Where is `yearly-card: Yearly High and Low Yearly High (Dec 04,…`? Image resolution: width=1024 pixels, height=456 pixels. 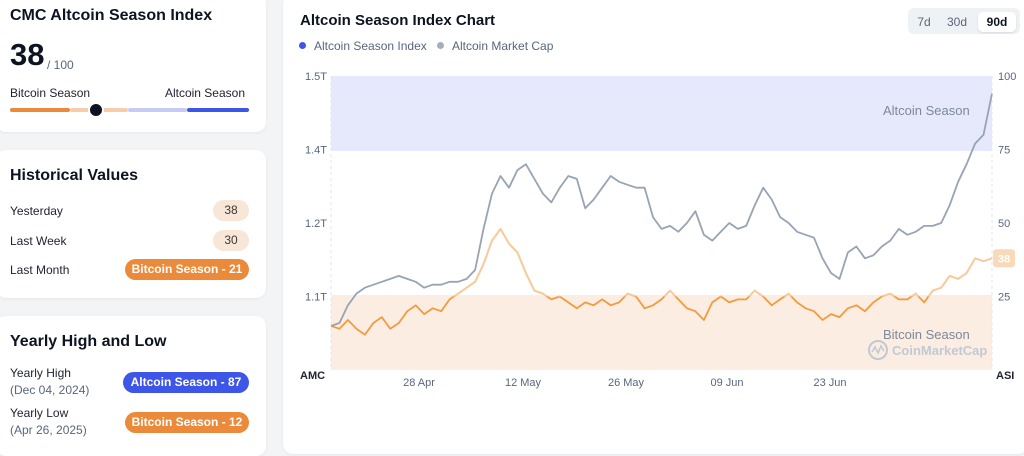
yearly-card: Yearly High and Low Yearly High (Dec 04,… is located at coordinates (133, 386).